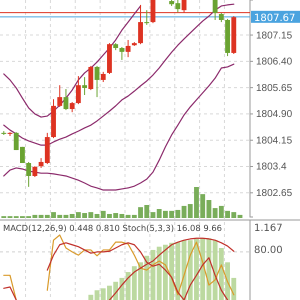 Image resolution: width=300 pixels, height=300 pixels. What do you see at coordinates (274, 114) in the screenshot?
I see `y-tick-label: 1804.90` at bounding box center [274, 114].